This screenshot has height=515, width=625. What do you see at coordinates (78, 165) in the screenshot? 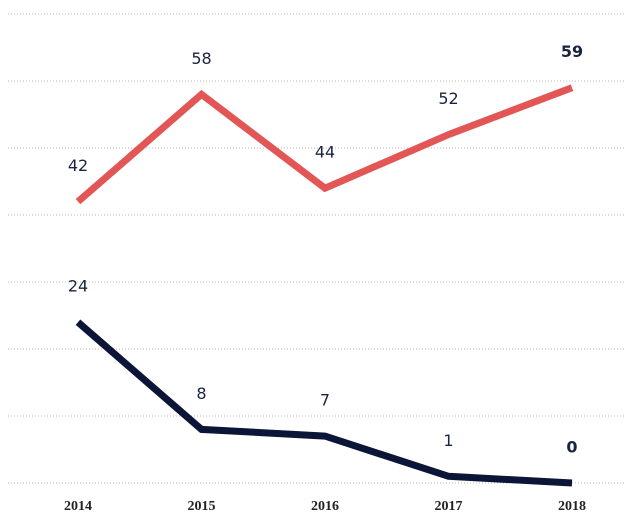
I see `data-label: 42` at bounding box center [78, 165].